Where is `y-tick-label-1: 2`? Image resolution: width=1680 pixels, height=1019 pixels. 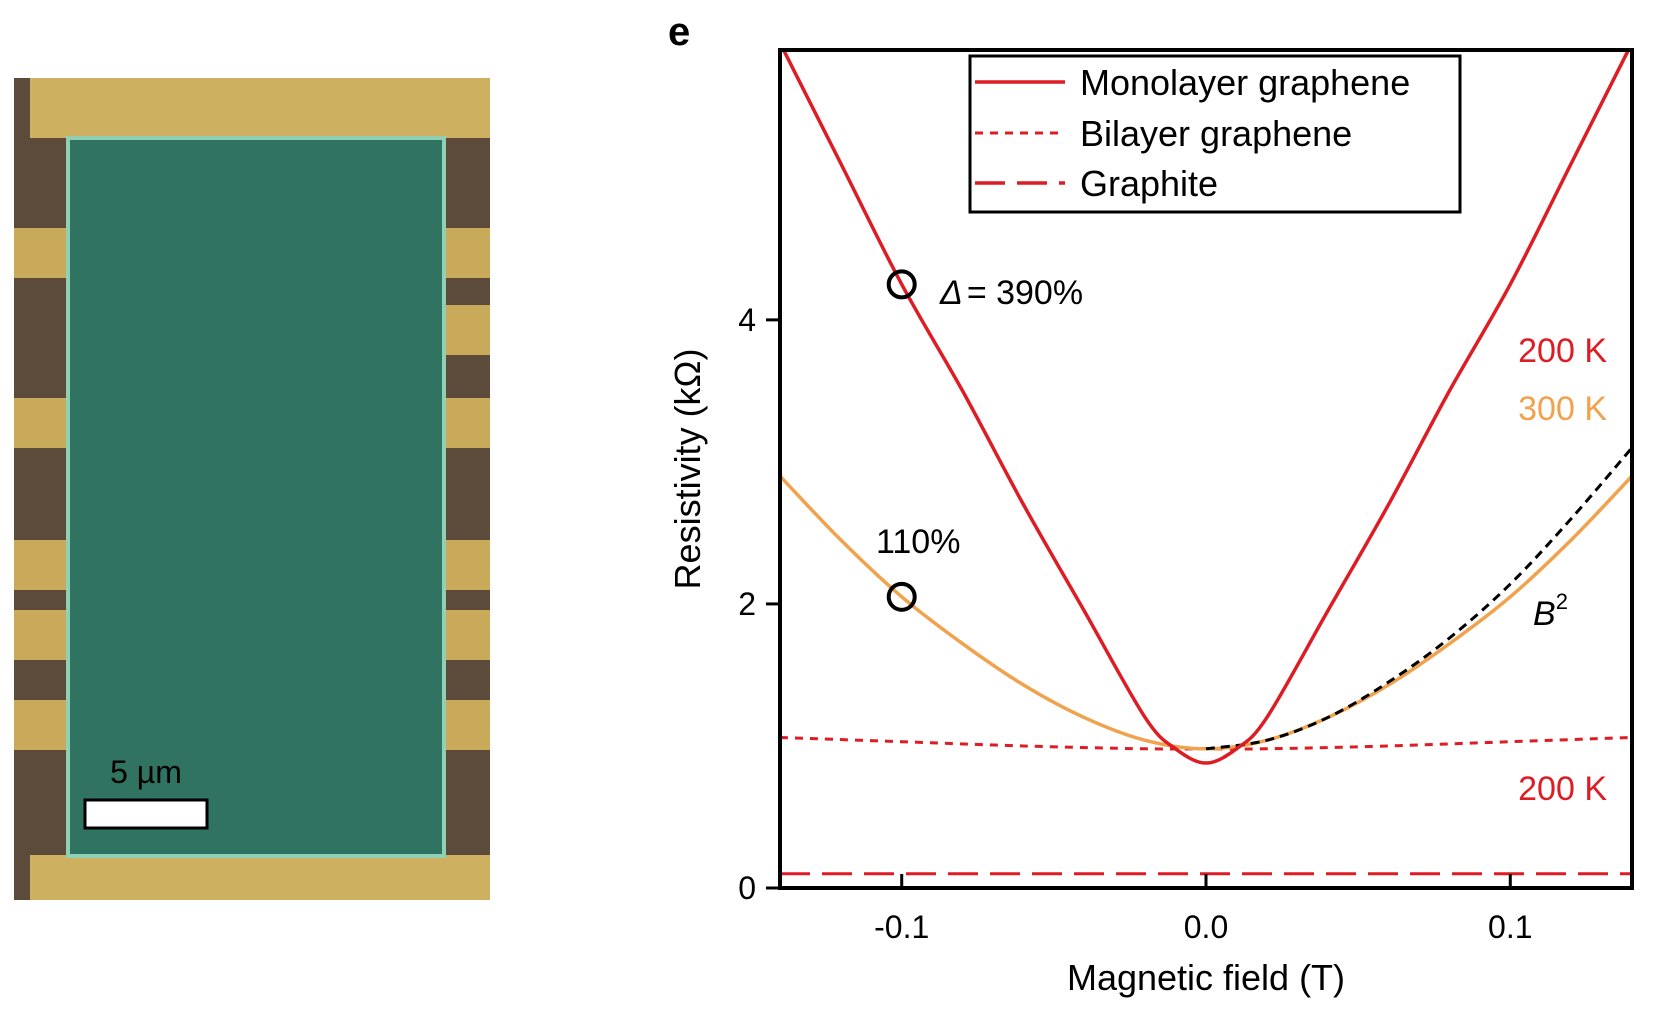 y-tick-label-1: 2 is located at coordinates (747, 604).